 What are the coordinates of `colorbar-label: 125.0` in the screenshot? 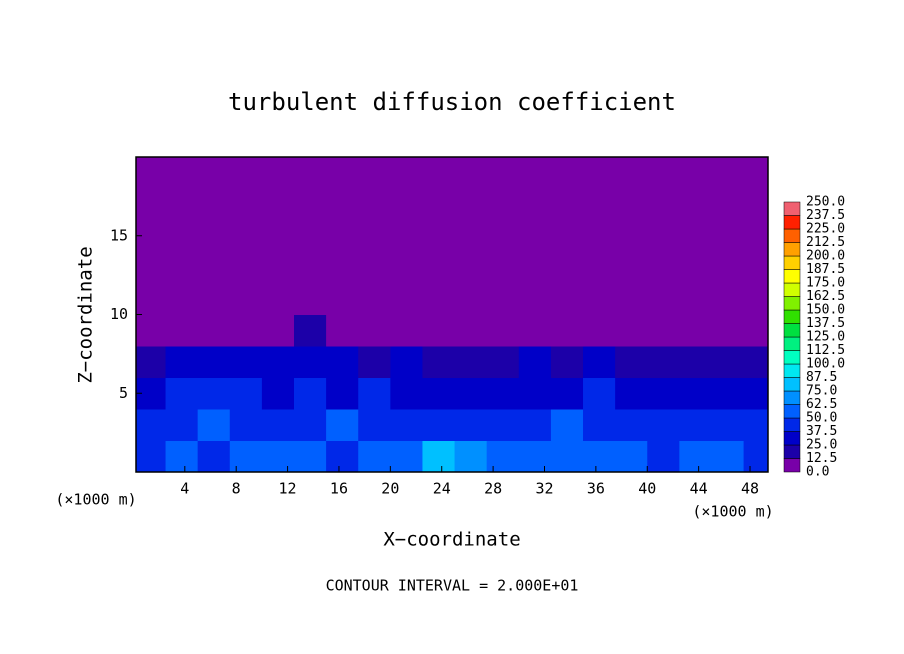 It's located at (825, 337).